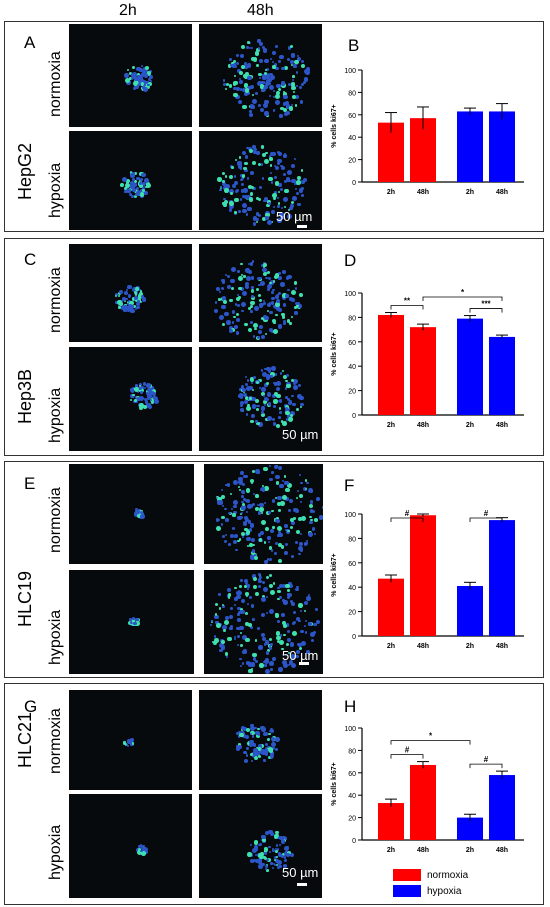 Image resolution: width=550 pixels, height=907 pixels. Describe the element at coordinates (427, 790) in the screenshot. I see `chart-hlc21: 0 20 40 60 80 100 % cells ki67+ 2h 48h 2h 48h # # *` at that location.